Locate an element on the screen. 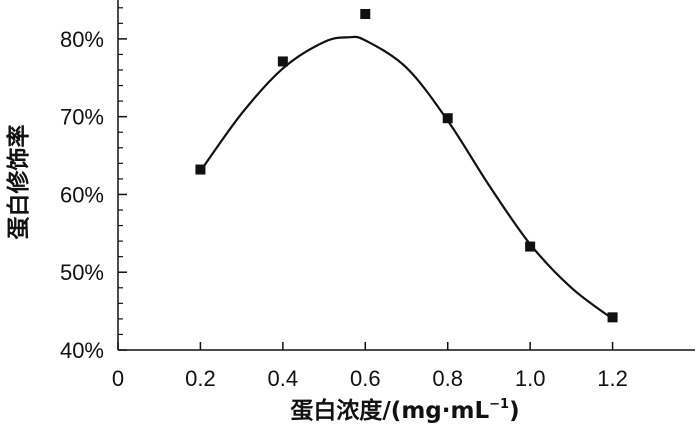 The width and height of the screenshot is (700, 428). x-axis-title-main: 蛋白浓度/(mg·mL is located at coordinates (389, 410).